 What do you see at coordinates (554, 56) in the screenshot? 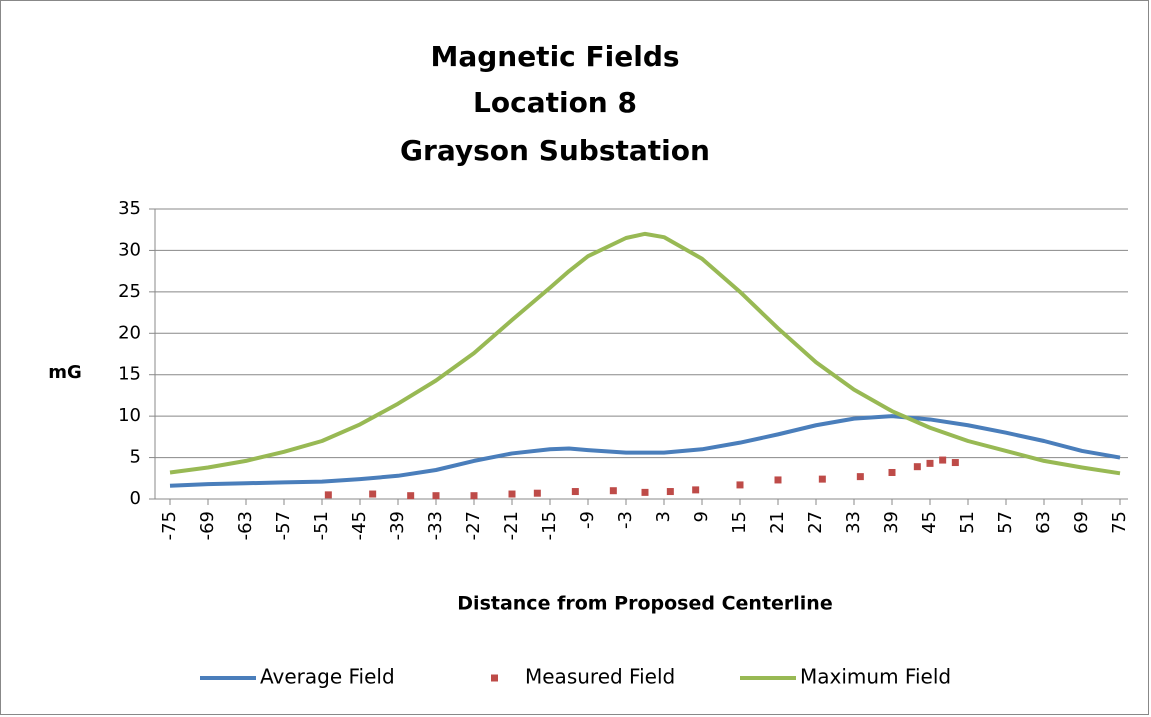
I see `chart-title: Magnetic Fields` at bounding box center [554, 56].